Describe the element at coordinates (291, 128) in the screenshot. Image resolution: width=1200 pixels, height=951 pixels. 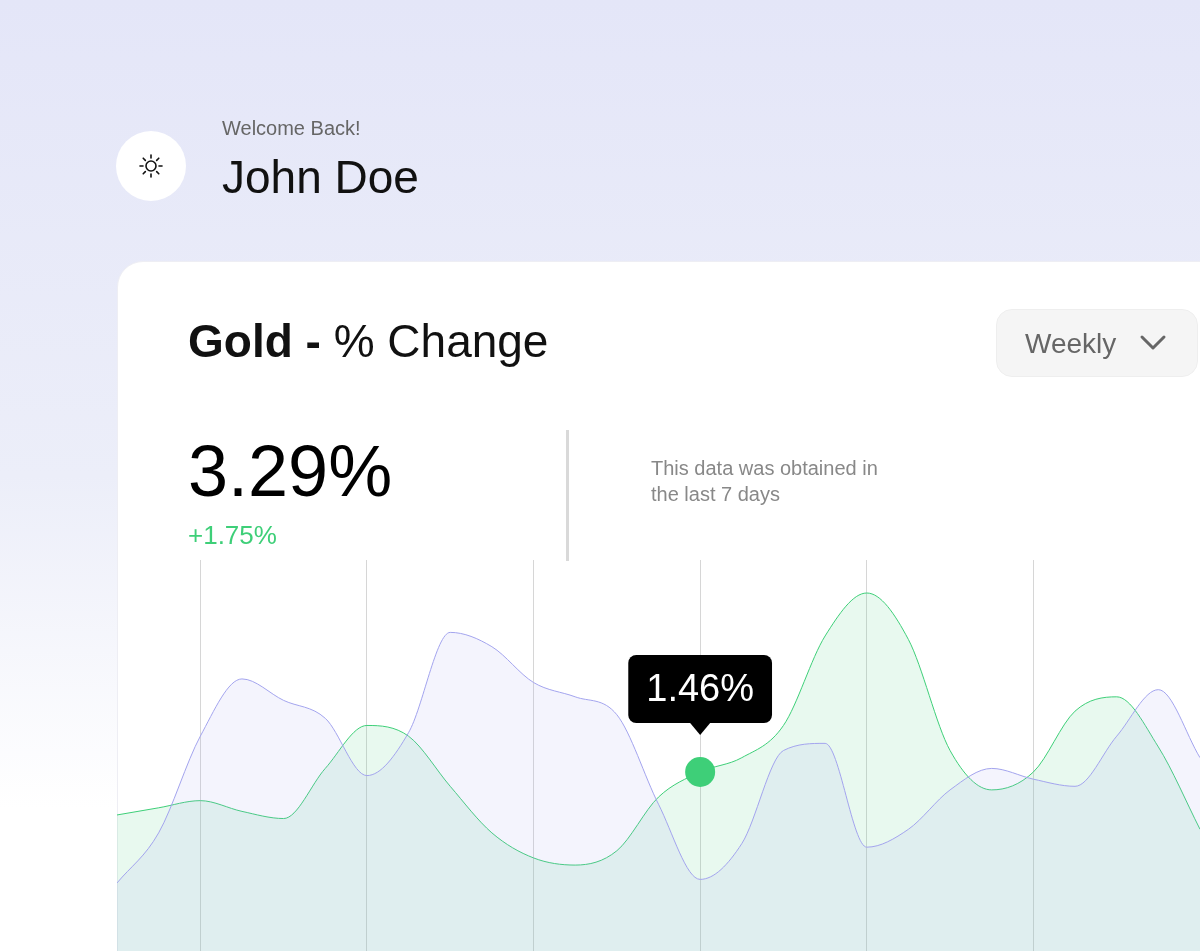
I see `text: Welcome Back!` at that location.